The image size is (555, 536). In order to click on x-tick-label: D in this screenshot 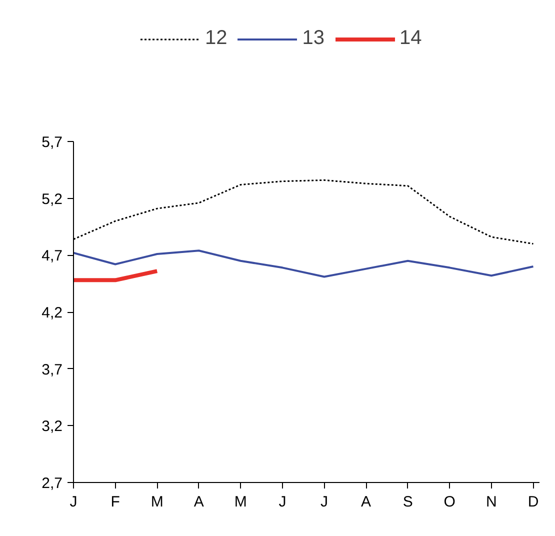, I will do `click(533, 502)`.